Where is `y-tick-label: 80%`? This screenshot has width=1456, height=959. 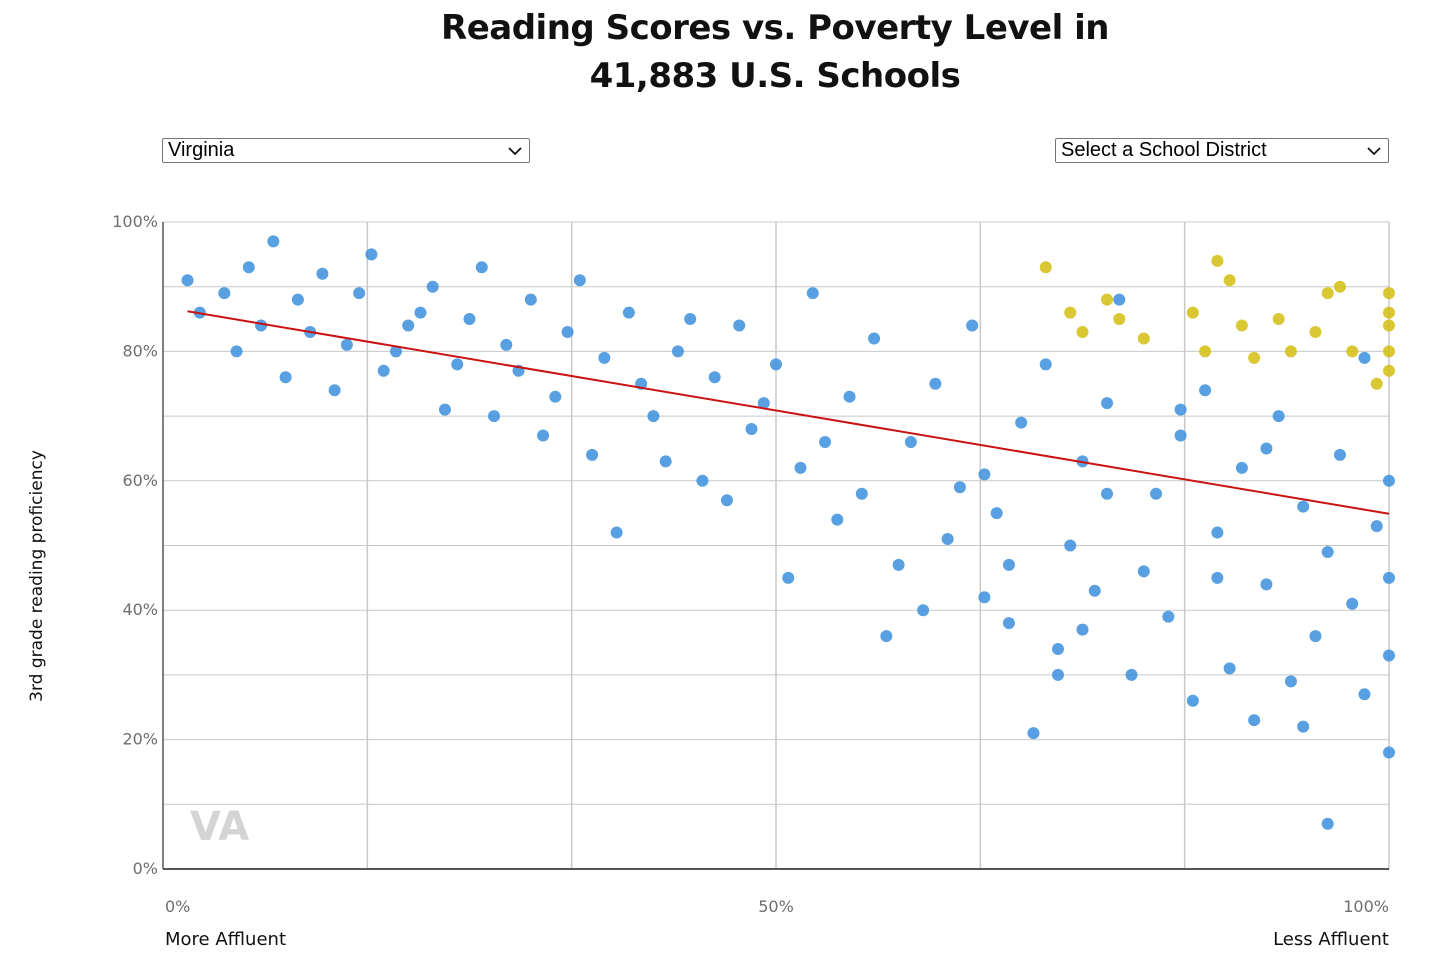 y-tick-label: 80% is located at coordinates (140, 350).